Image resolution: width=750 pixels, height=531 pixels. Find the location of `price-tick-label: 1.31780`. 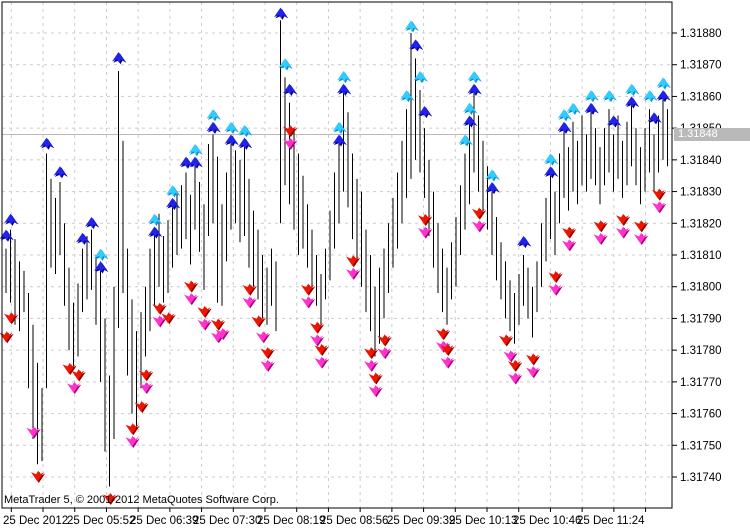

price-tick-label: 1.31780 is located at coordinates (701, 351).